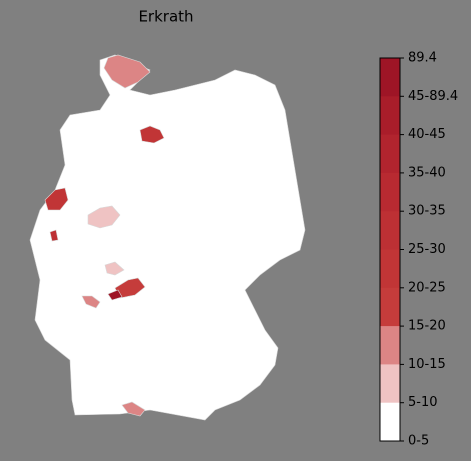 Image resolution: width=471 pixels, height=461 pixels. I want to click on colorbar-label: 40-45, so click(427, 134).